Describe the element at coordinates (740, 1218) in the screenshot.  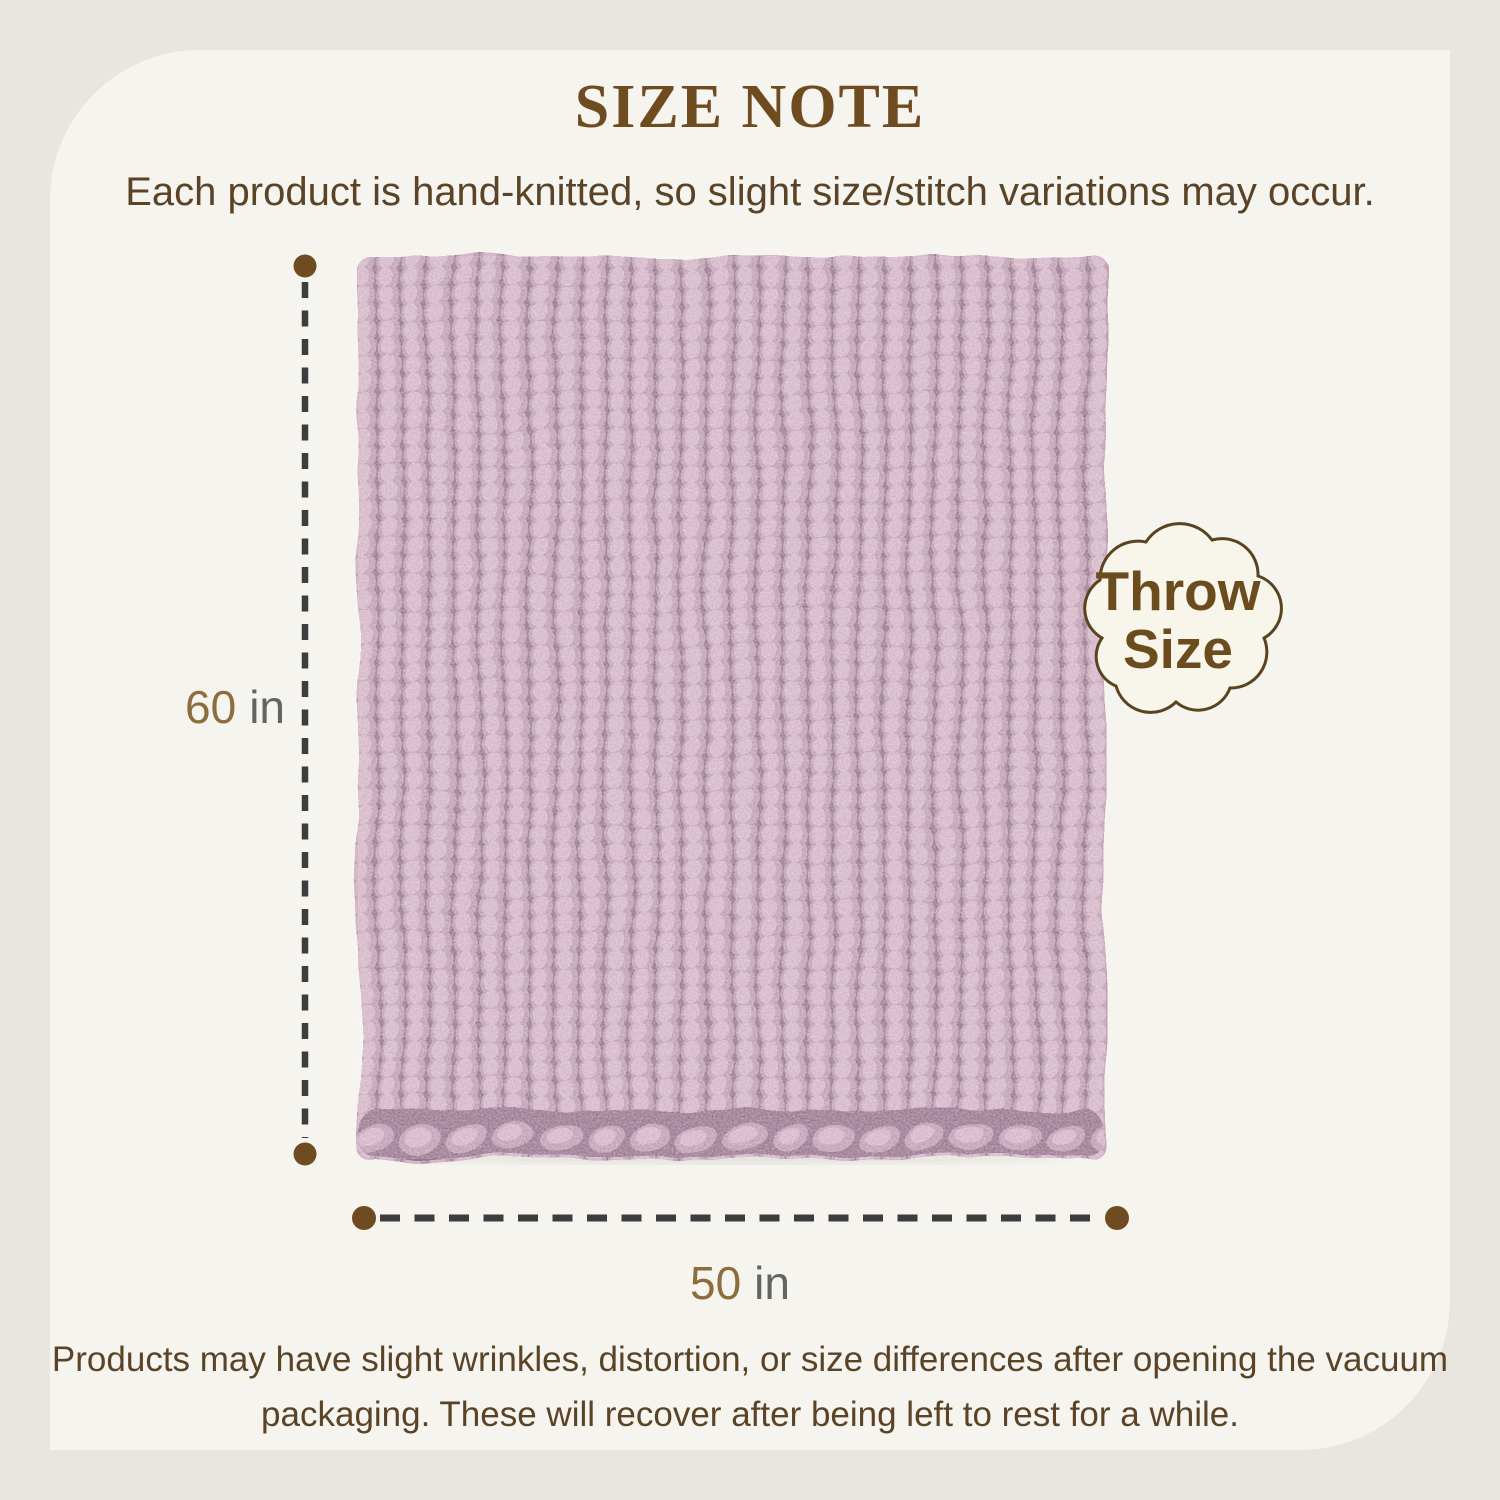
I see `width-dimension-line` at that location.